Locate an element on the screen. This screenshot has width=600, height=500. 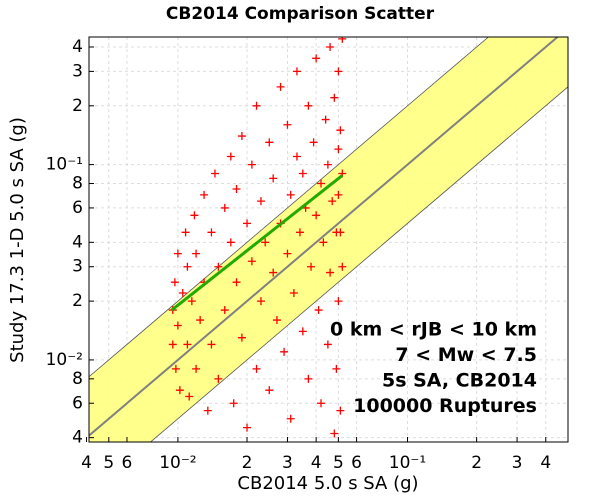
chart-title: CB2014 Comparison Scatter is located at coordinates (300, 14).